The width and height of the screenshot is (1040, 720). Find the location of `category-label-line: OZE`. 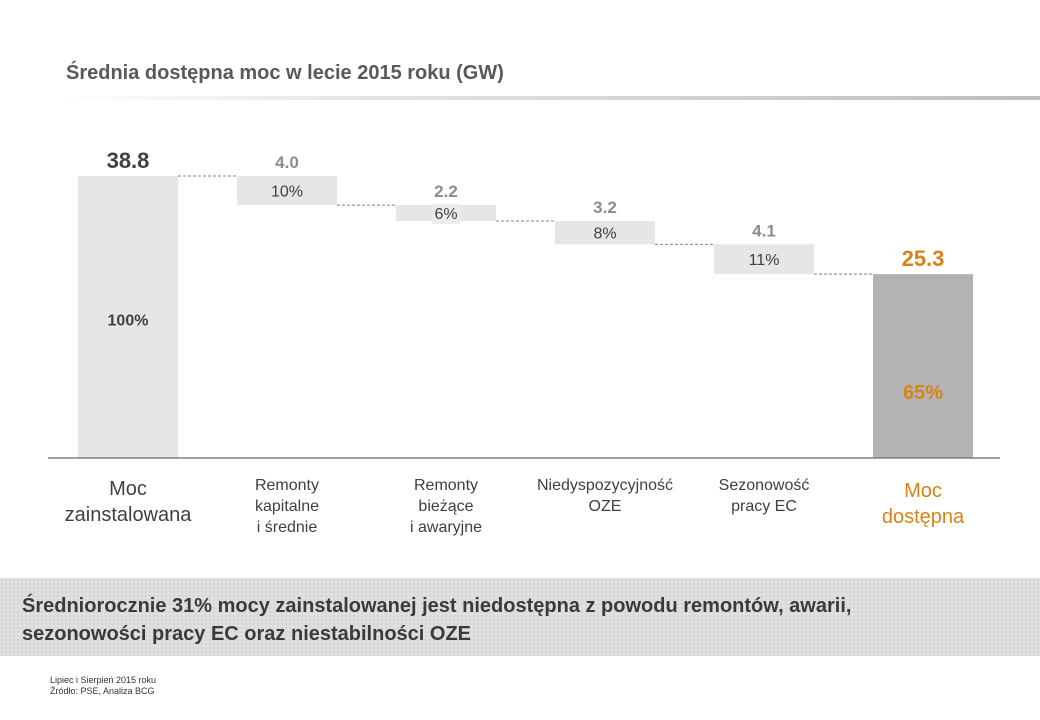

category-label-line: OZE is located at coordinates (605, 506).